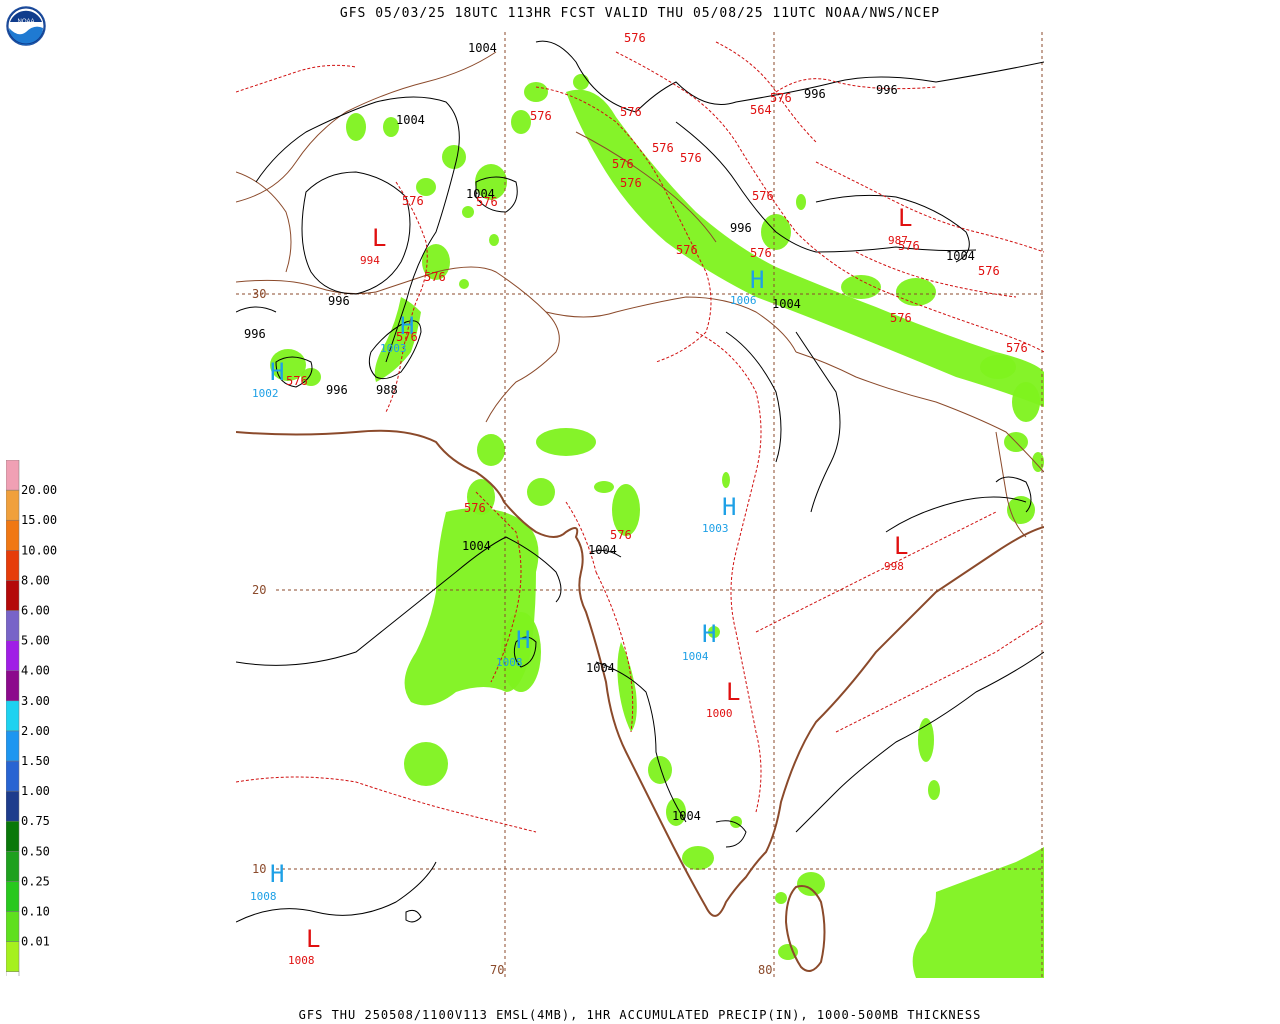  Describe the element at coordinates (25, 22) in the screenshot. I see `logo-text: NOAA` at that location.